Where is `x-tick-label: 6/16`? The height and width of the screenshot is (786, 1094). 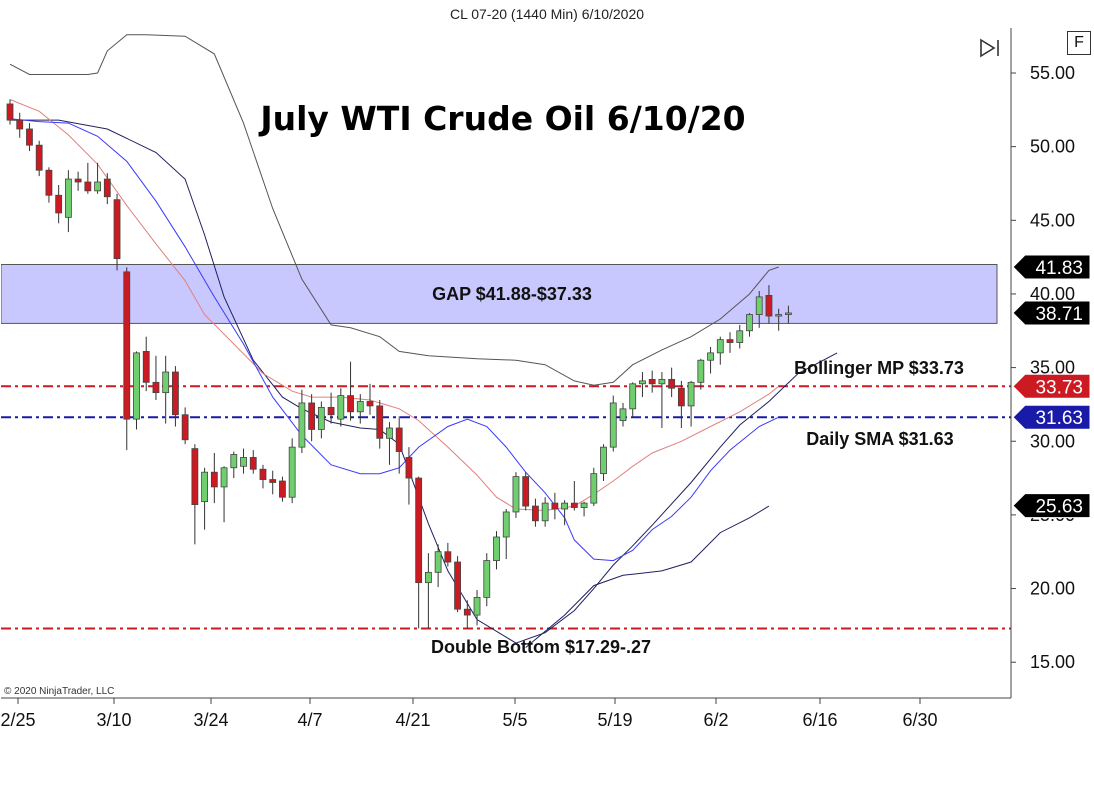 x-tick-label: 6/16 is located at coordinates (819, 720).